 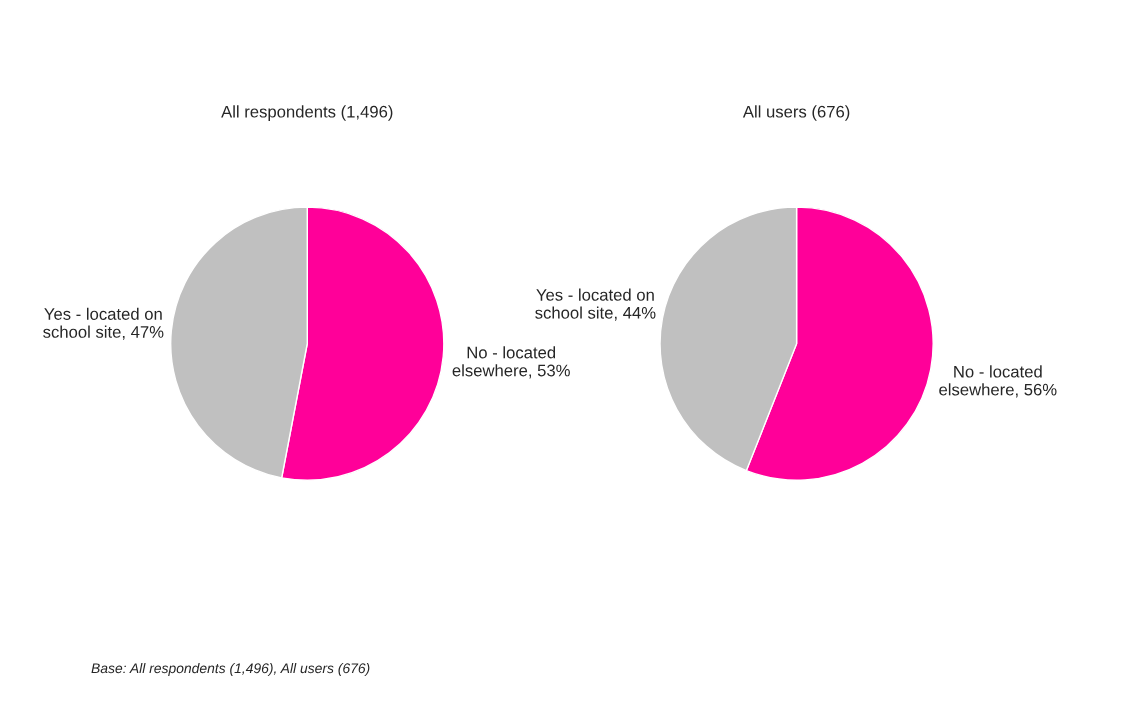 I want to click on chart-title: All respondents (1,496), so click(x=307, y=113).